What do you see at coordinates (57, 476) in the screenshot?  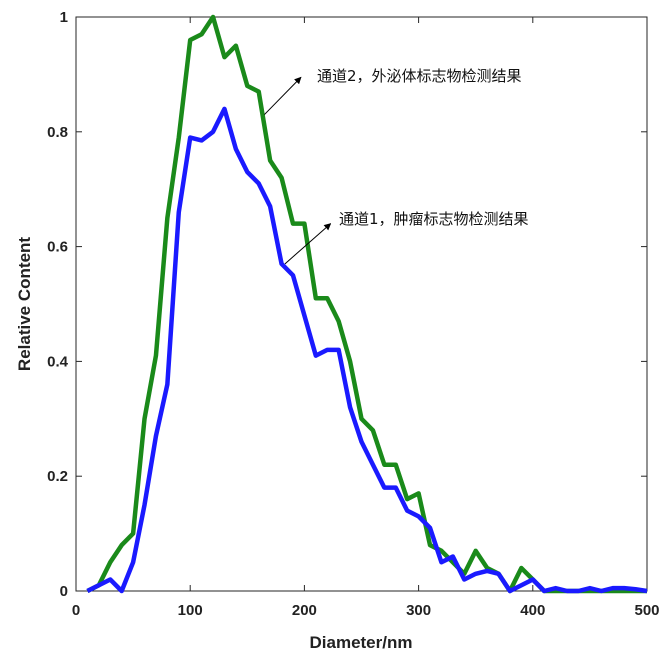 I see `y-tick-label: 0.2` at bounding box center [57, 476].